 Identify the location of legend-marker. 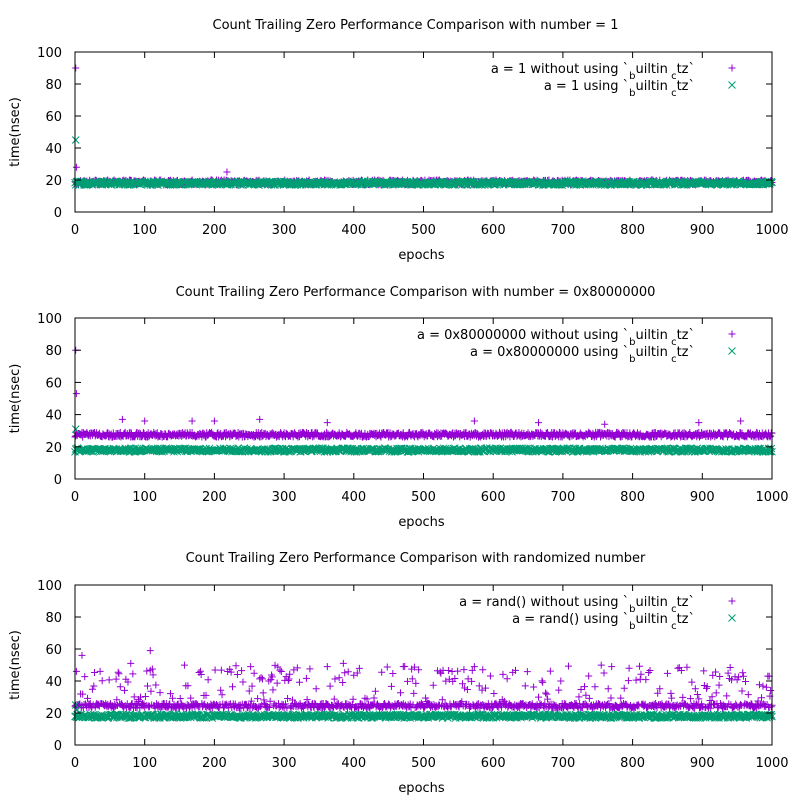
(732, 68).